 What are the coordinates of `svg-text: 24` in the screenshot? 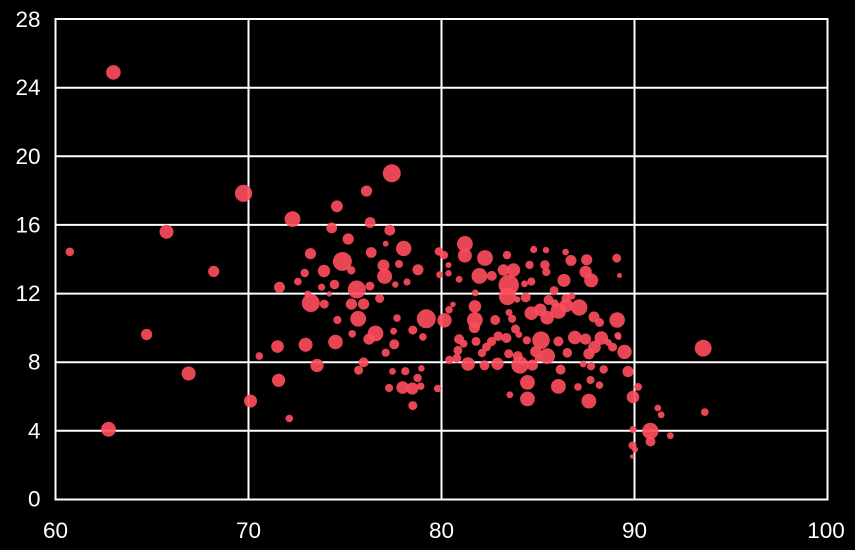 It's located at (27, 87).